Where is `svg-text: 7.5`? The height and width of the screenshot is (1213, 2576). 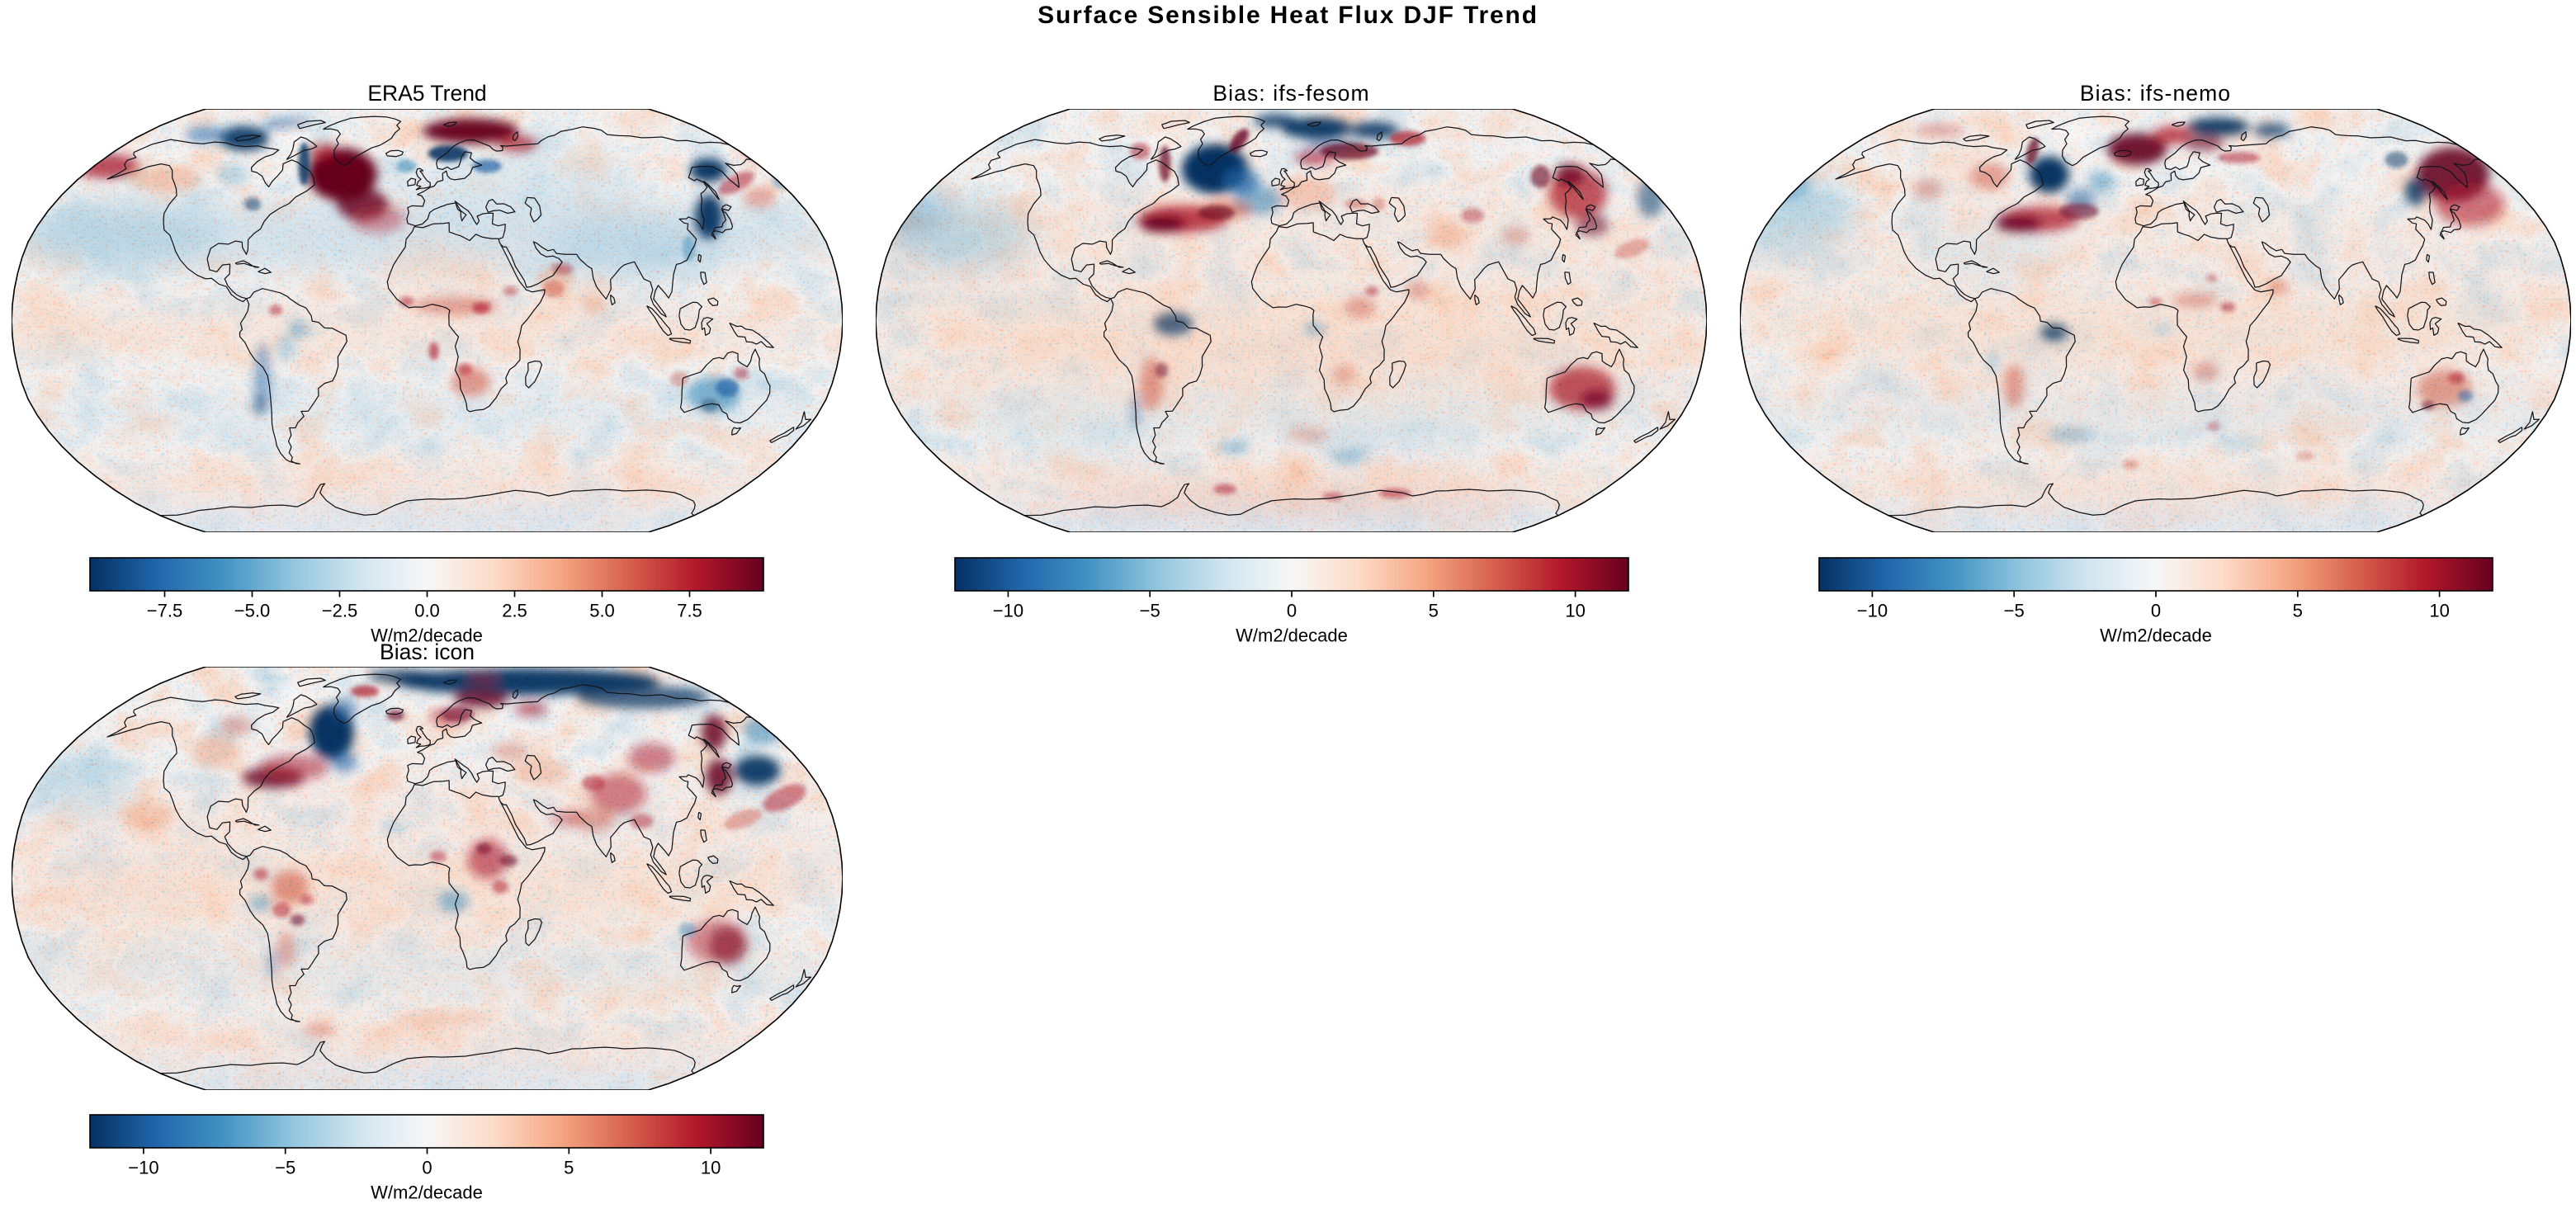 svg-text: 7.5 is located at coordinates (689, 611).